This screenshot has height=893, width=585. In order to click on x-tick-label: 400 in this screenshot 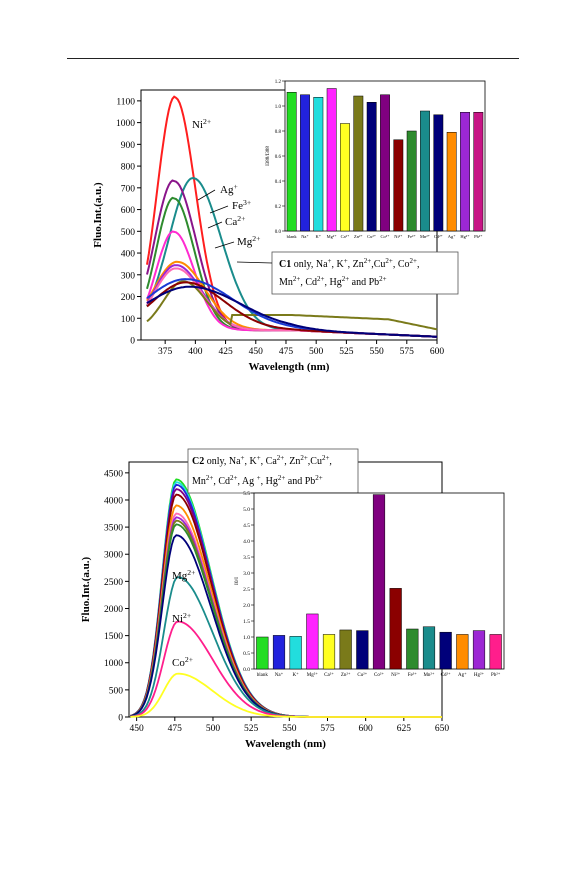, I will do `click(195, 352)`.